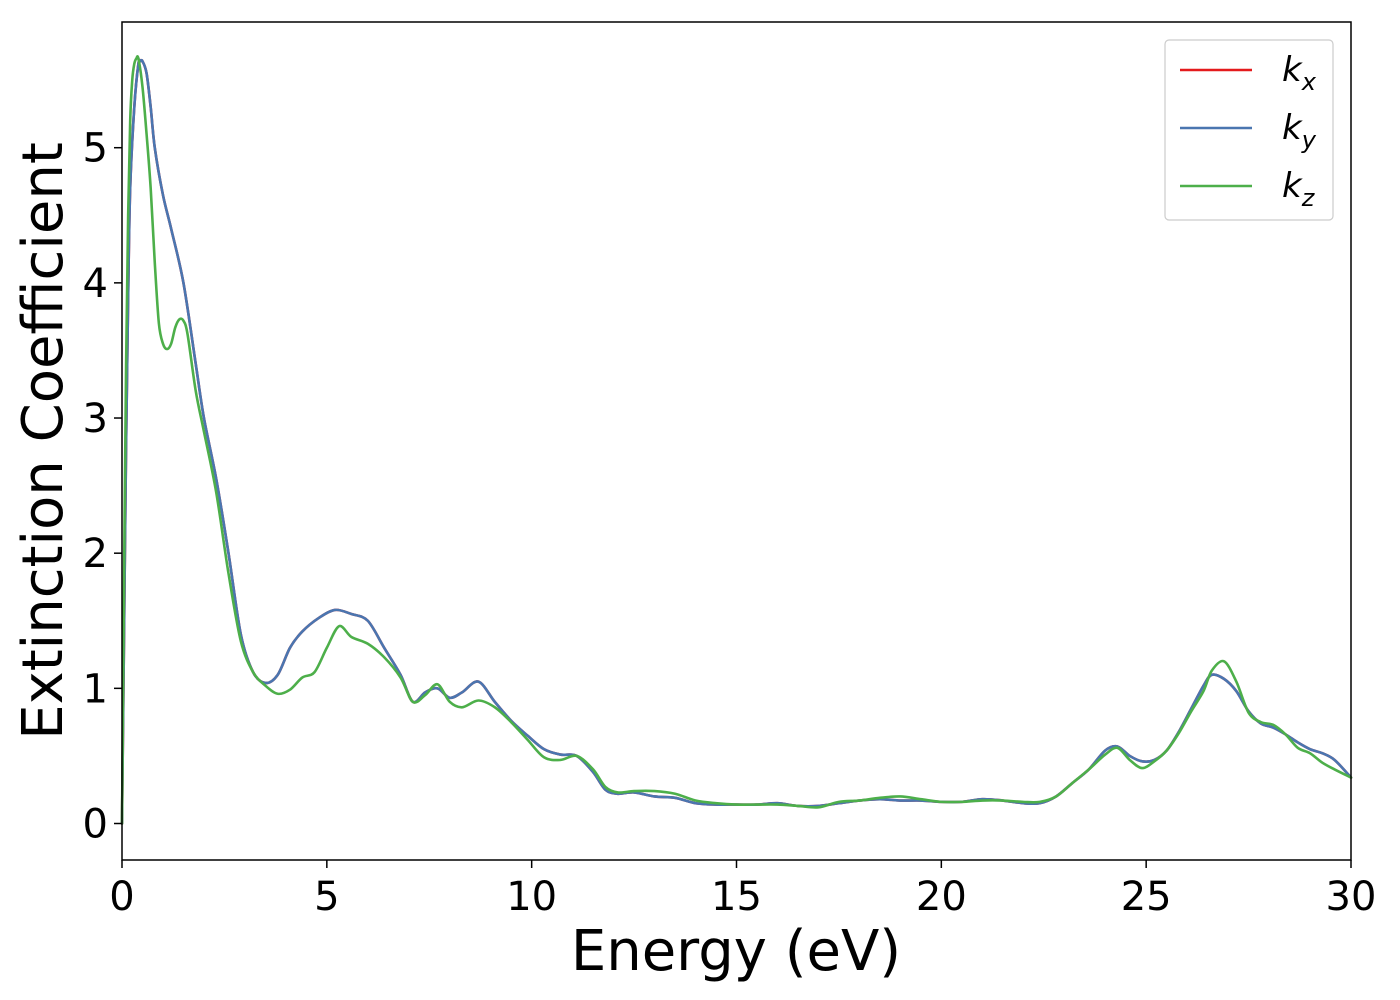  Describe the element at coordinates (941, 897) in the screenshot. I see `x-tick-label: 20` at that location.